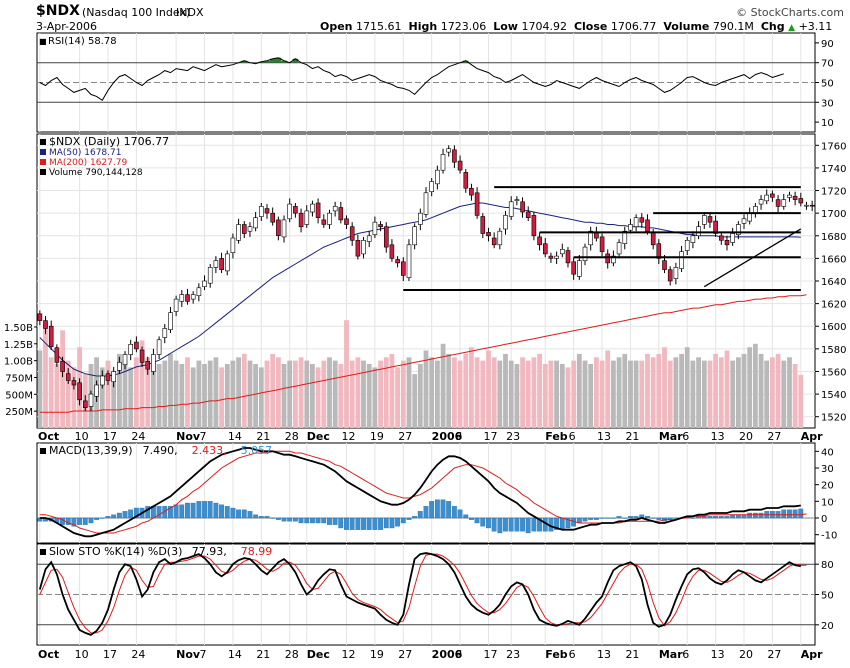  I want to click on x-axis-label: 28, so click(292, 654).